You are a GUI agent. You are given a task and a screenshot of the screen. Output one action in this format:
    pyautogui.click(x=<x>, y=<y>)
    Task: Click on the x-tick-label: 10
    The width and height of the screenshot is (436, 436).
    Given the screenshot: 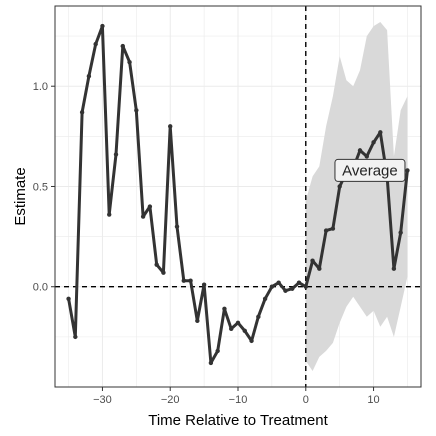 What is the action you would take?
    pyautogui.click(x=373, y=400)
    